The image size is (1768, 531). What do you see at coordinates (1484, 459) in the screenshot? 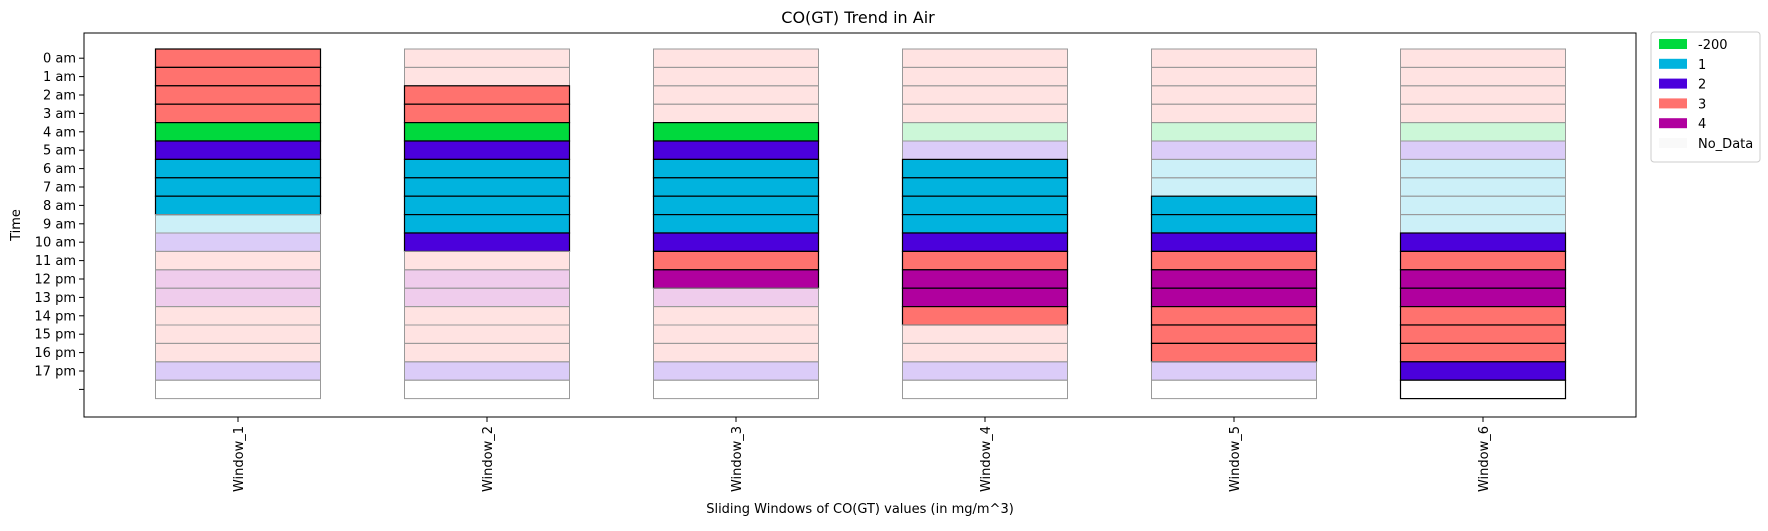
I see `x-tick-label: Window_6` at bounding box center [1484, 459].